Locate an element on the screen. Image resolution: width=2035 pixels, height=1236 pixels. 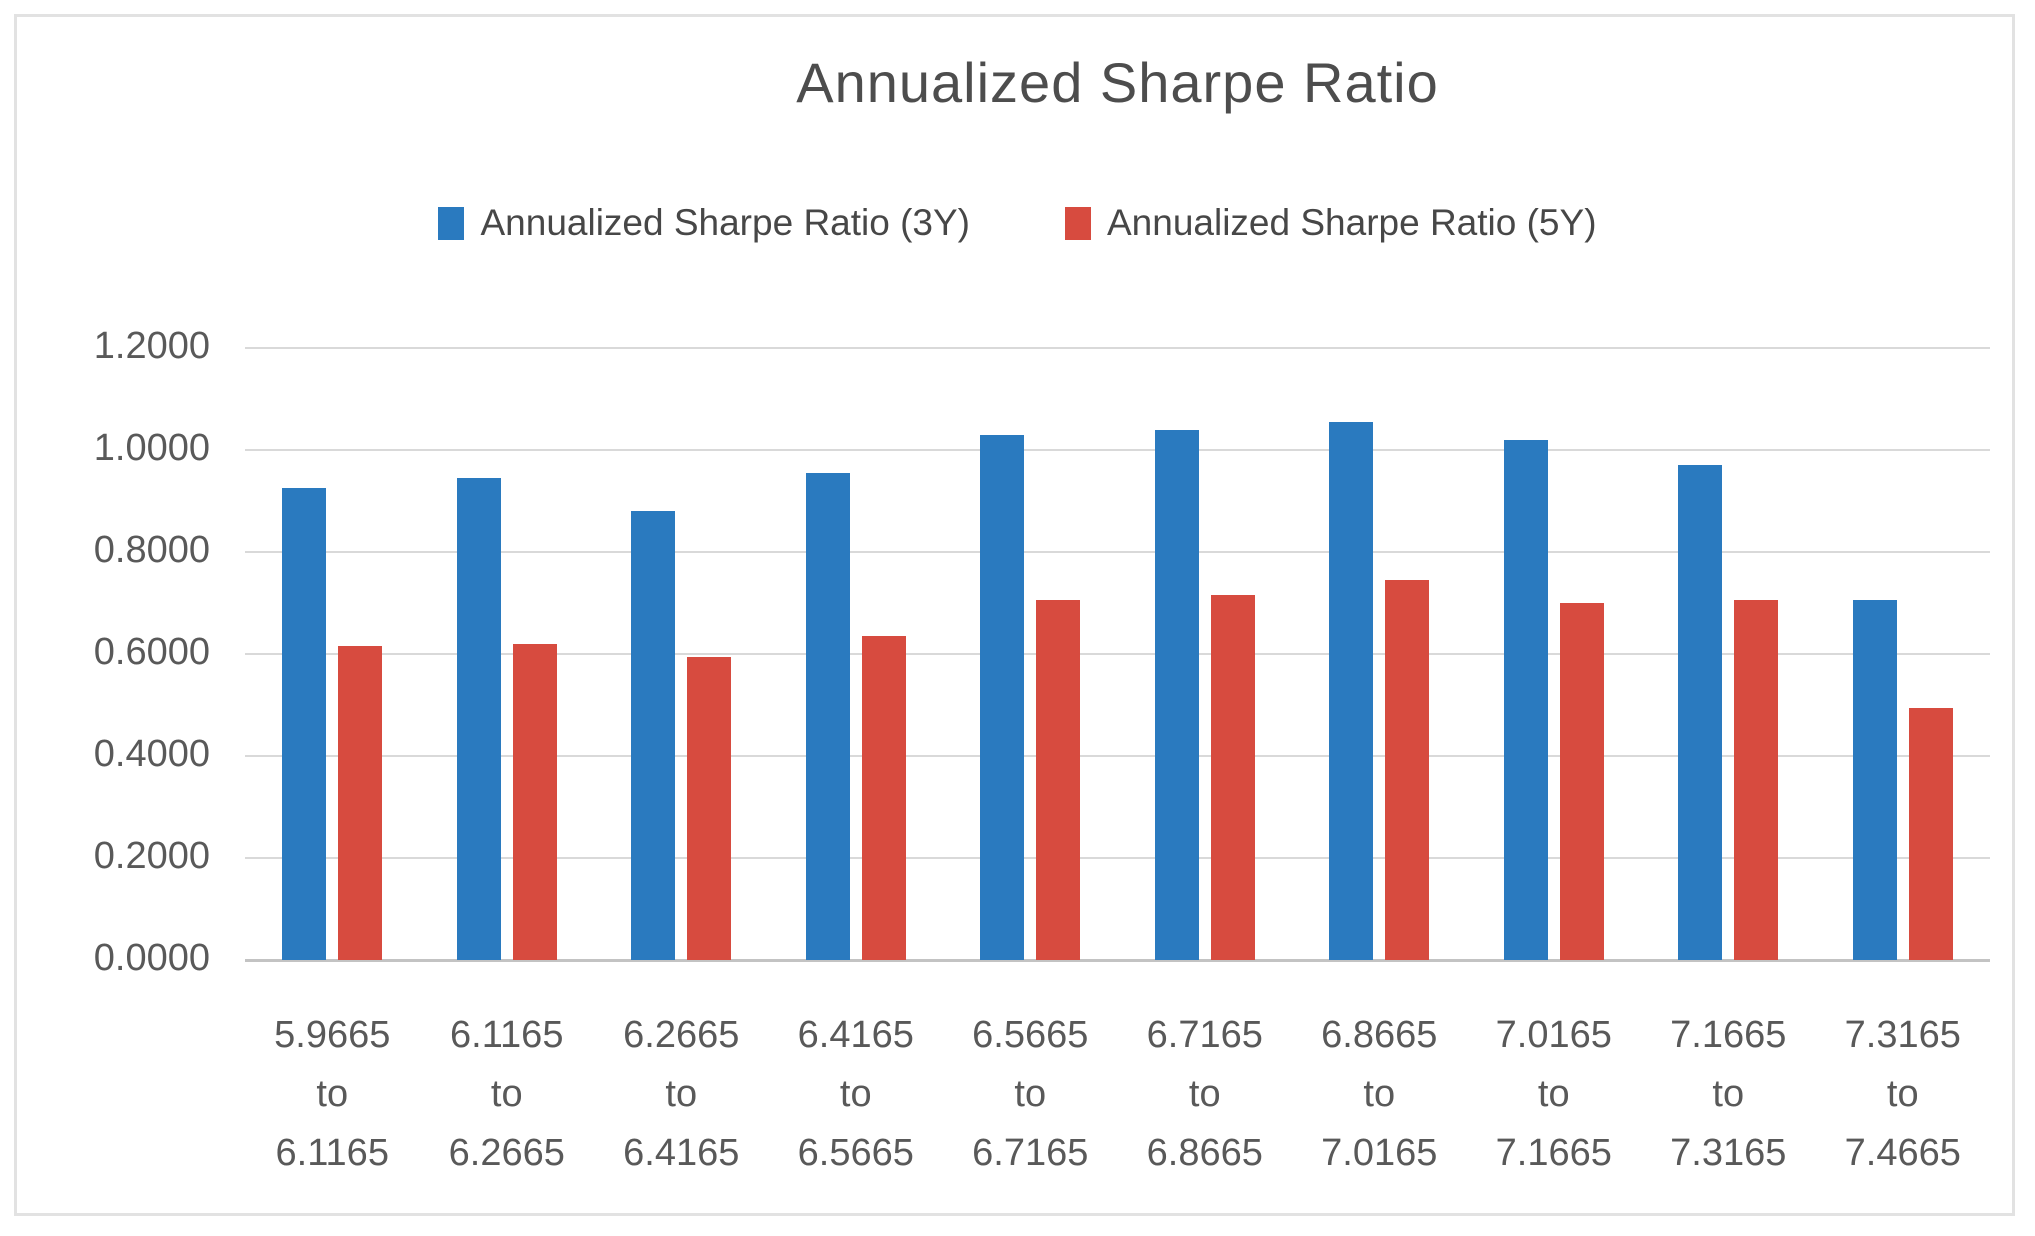
x-category-label: 7.3165 to 7.4665 is located at coordinates (1902, 1094).